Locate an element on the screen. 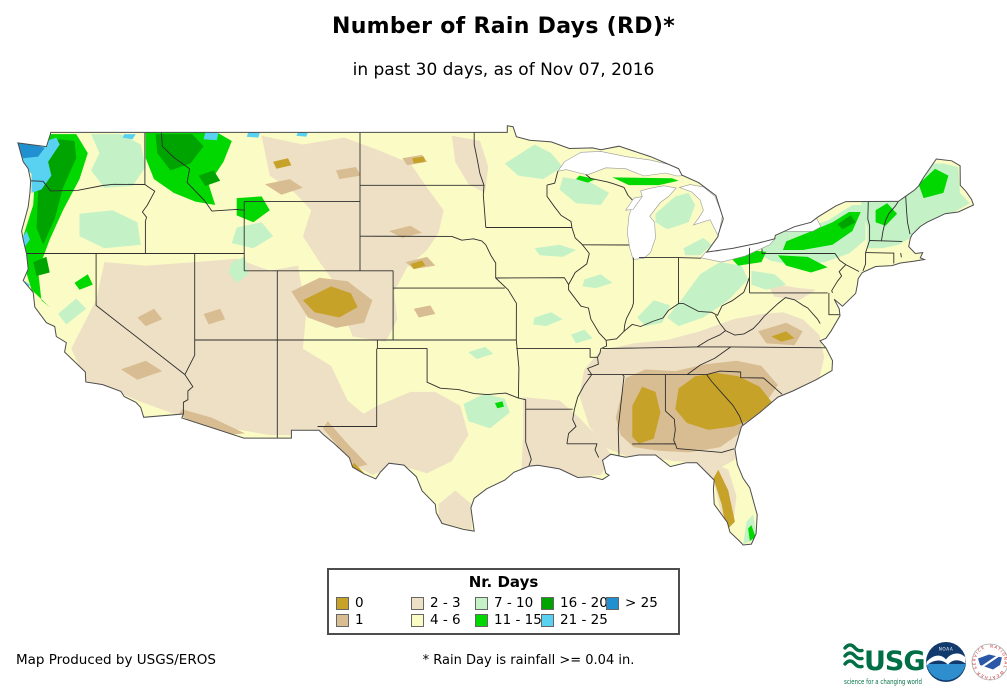 The image size is (1007, 691). usgs-tagline: science for a changing world is located at coordinates (883, 682).